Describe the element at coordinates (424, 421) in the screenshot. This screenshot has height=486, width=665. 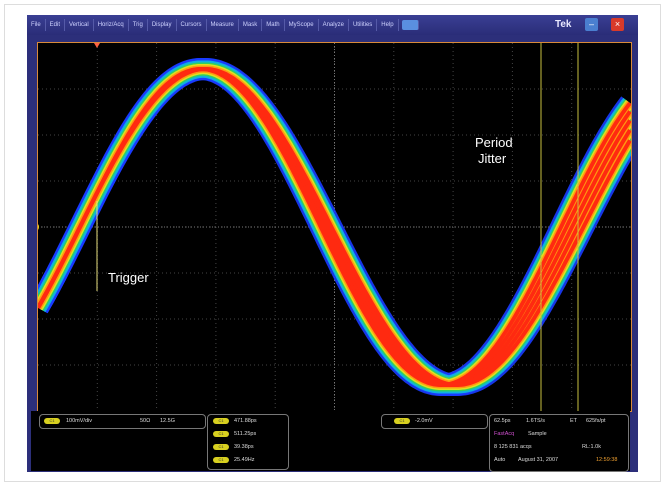
I see `trigger-level: -2.0mV` at that location.